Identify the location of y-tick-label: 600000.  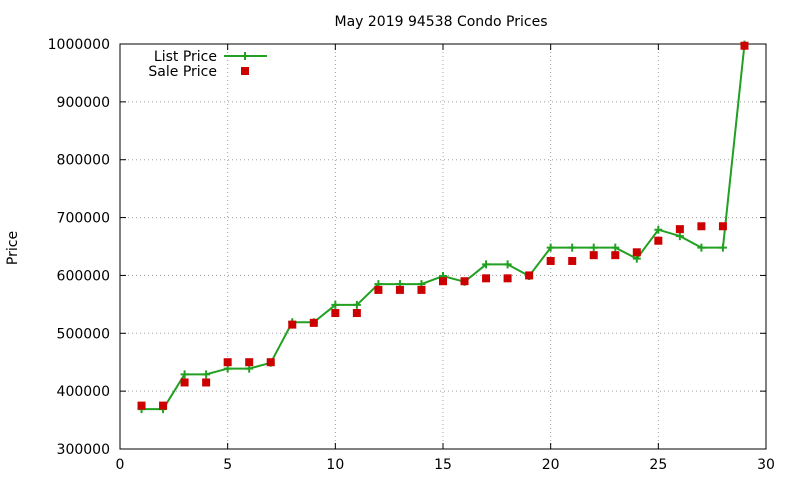
(83, 276).